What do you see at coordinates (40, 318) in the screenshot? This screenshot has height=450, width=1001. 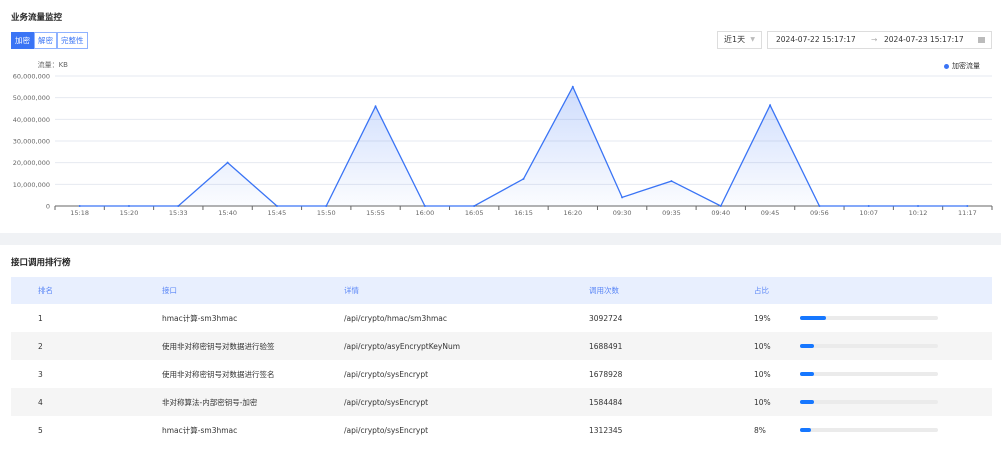 I see `rank-cell: 1` at bounding box center [40, 318].